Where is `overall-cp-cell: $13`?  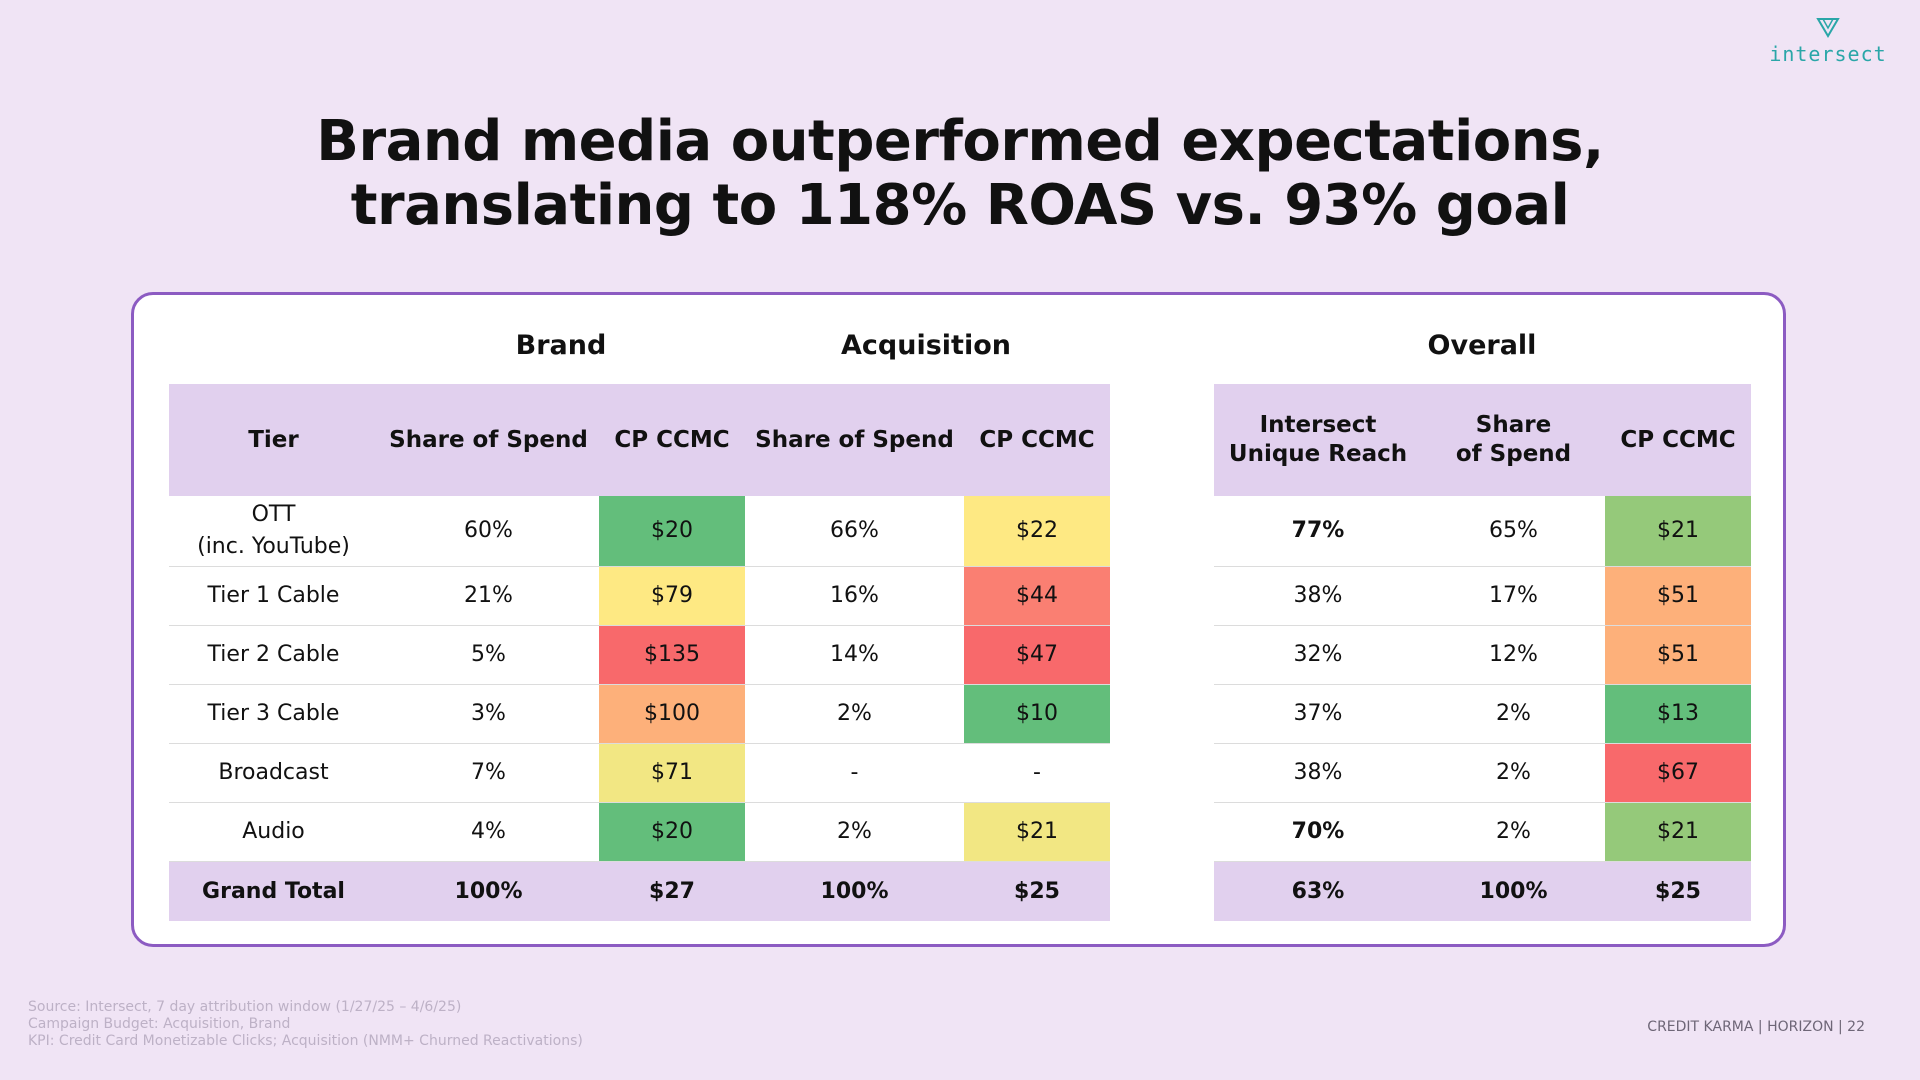
overall-cp-cell: $13 is located at coordinates (1678, 714).